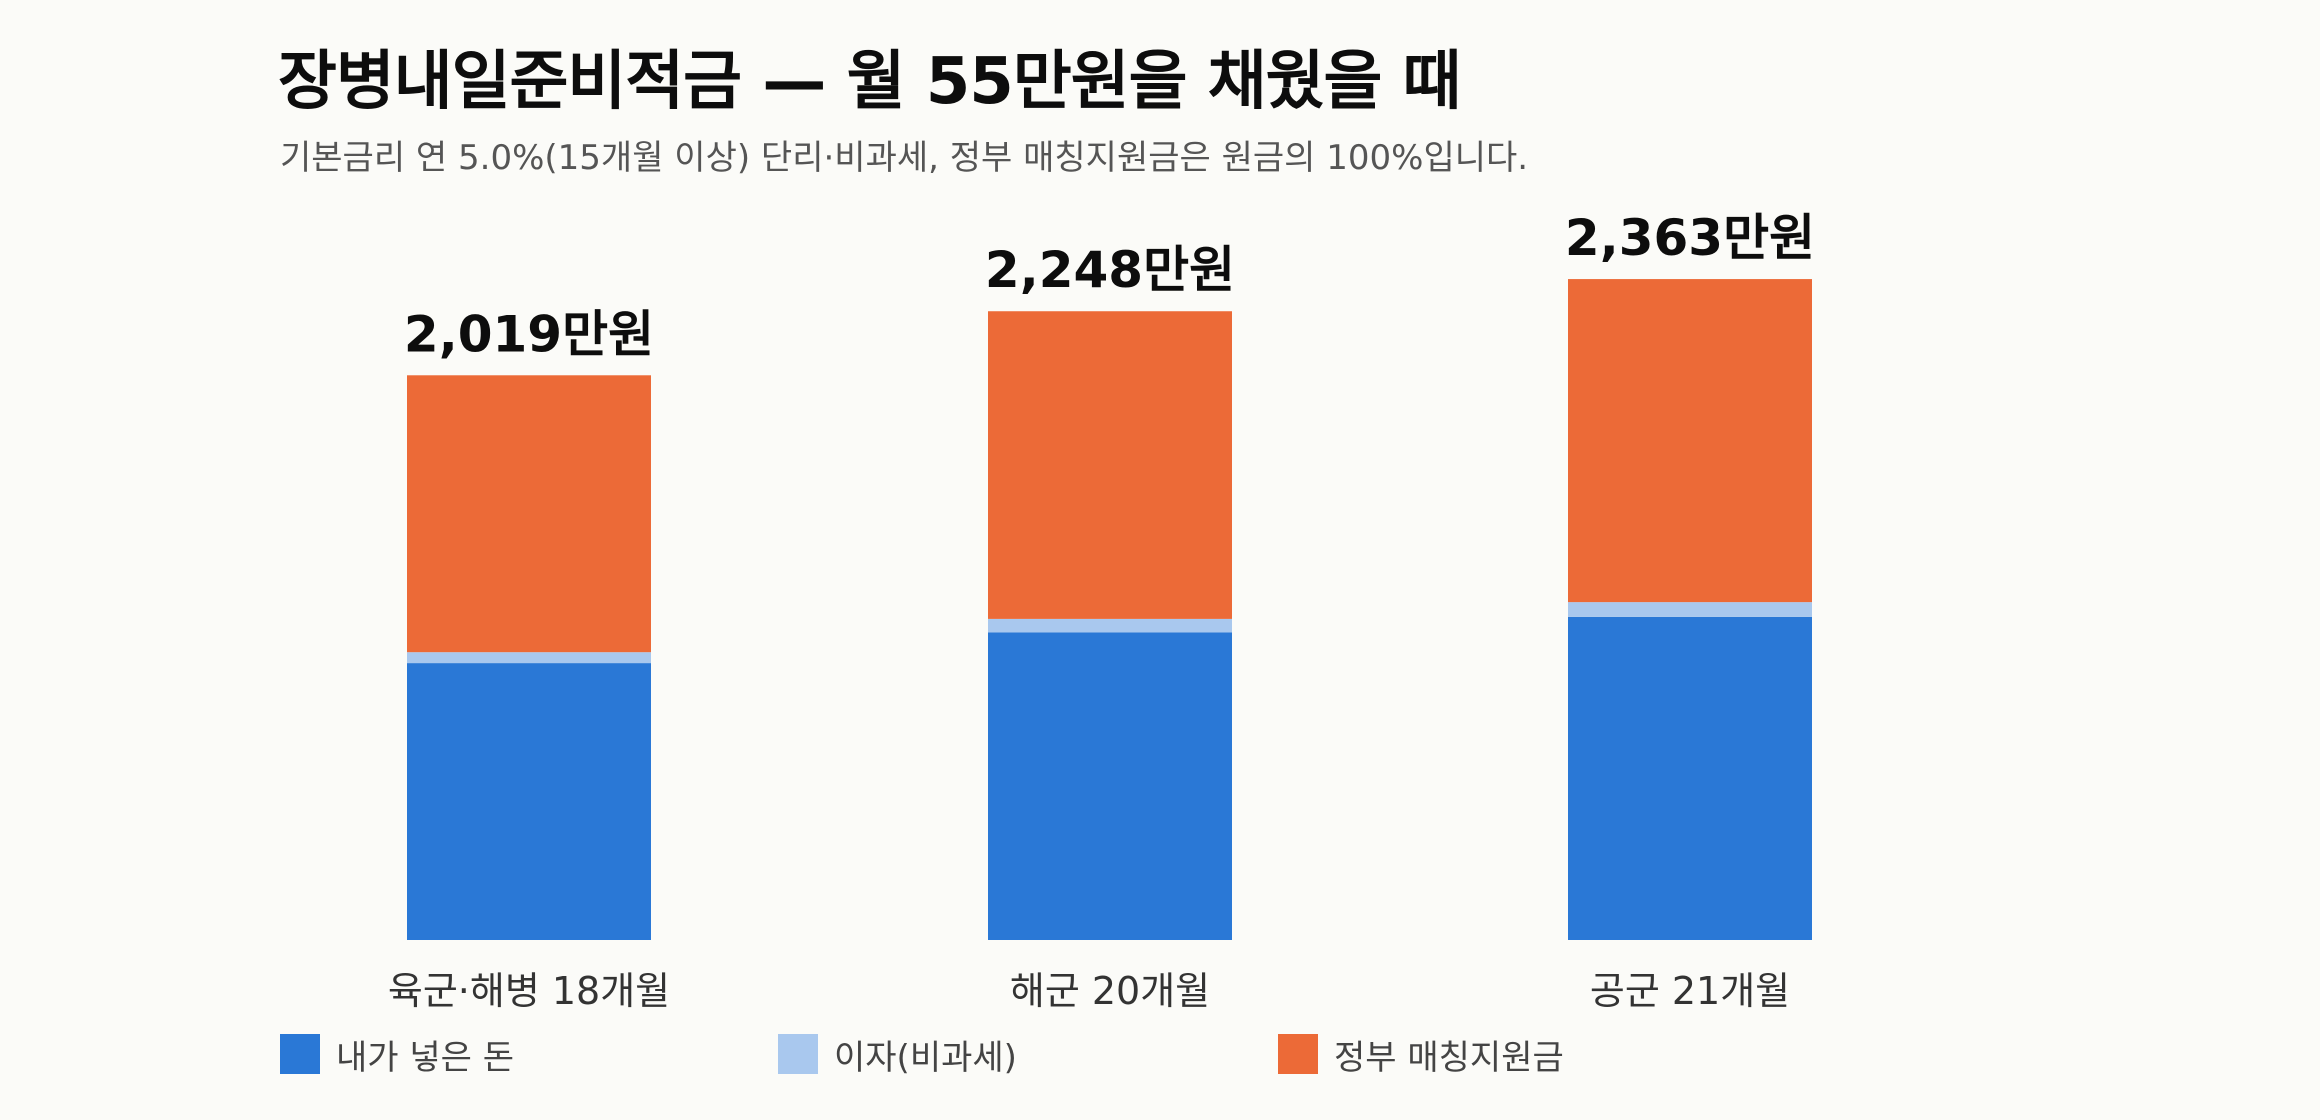 The width and height of the screenshot is (2320, 1120). What do you see at coordinates (798, 1054) in the screenshot?
I see `legend-swatch-interest` at bounding box center [798, 1054].